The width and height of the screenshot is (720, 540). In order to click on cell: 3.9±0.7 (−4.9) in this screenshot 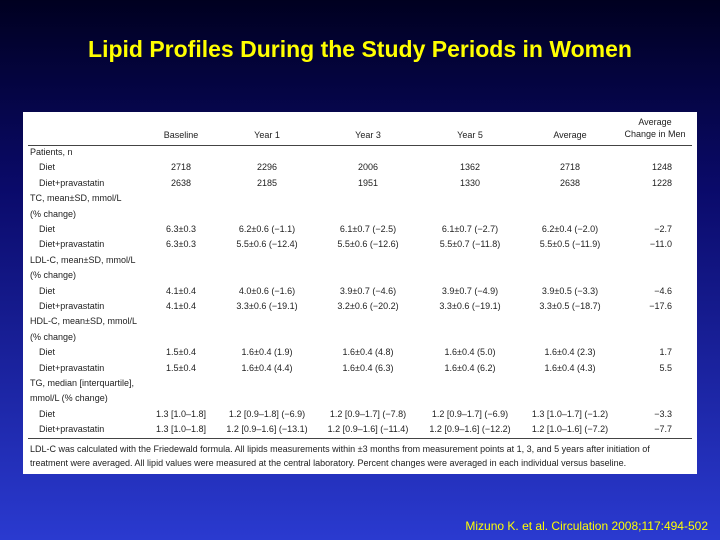, I will do `click(470, 290)`.